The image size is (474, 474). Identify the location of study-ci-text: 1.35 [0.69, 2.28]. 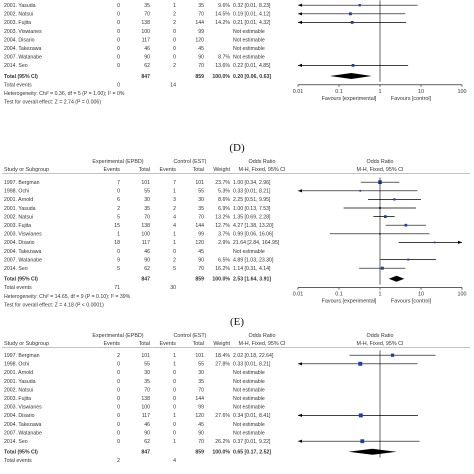
(252, 217).